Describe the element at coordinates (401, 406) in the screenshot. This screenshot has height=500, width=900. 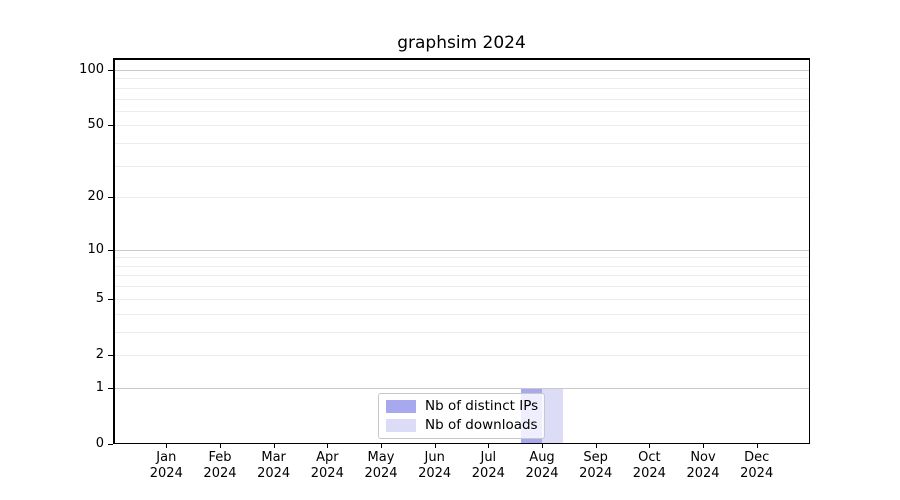
I see `legend-swatch-distinct-ips` at that location.